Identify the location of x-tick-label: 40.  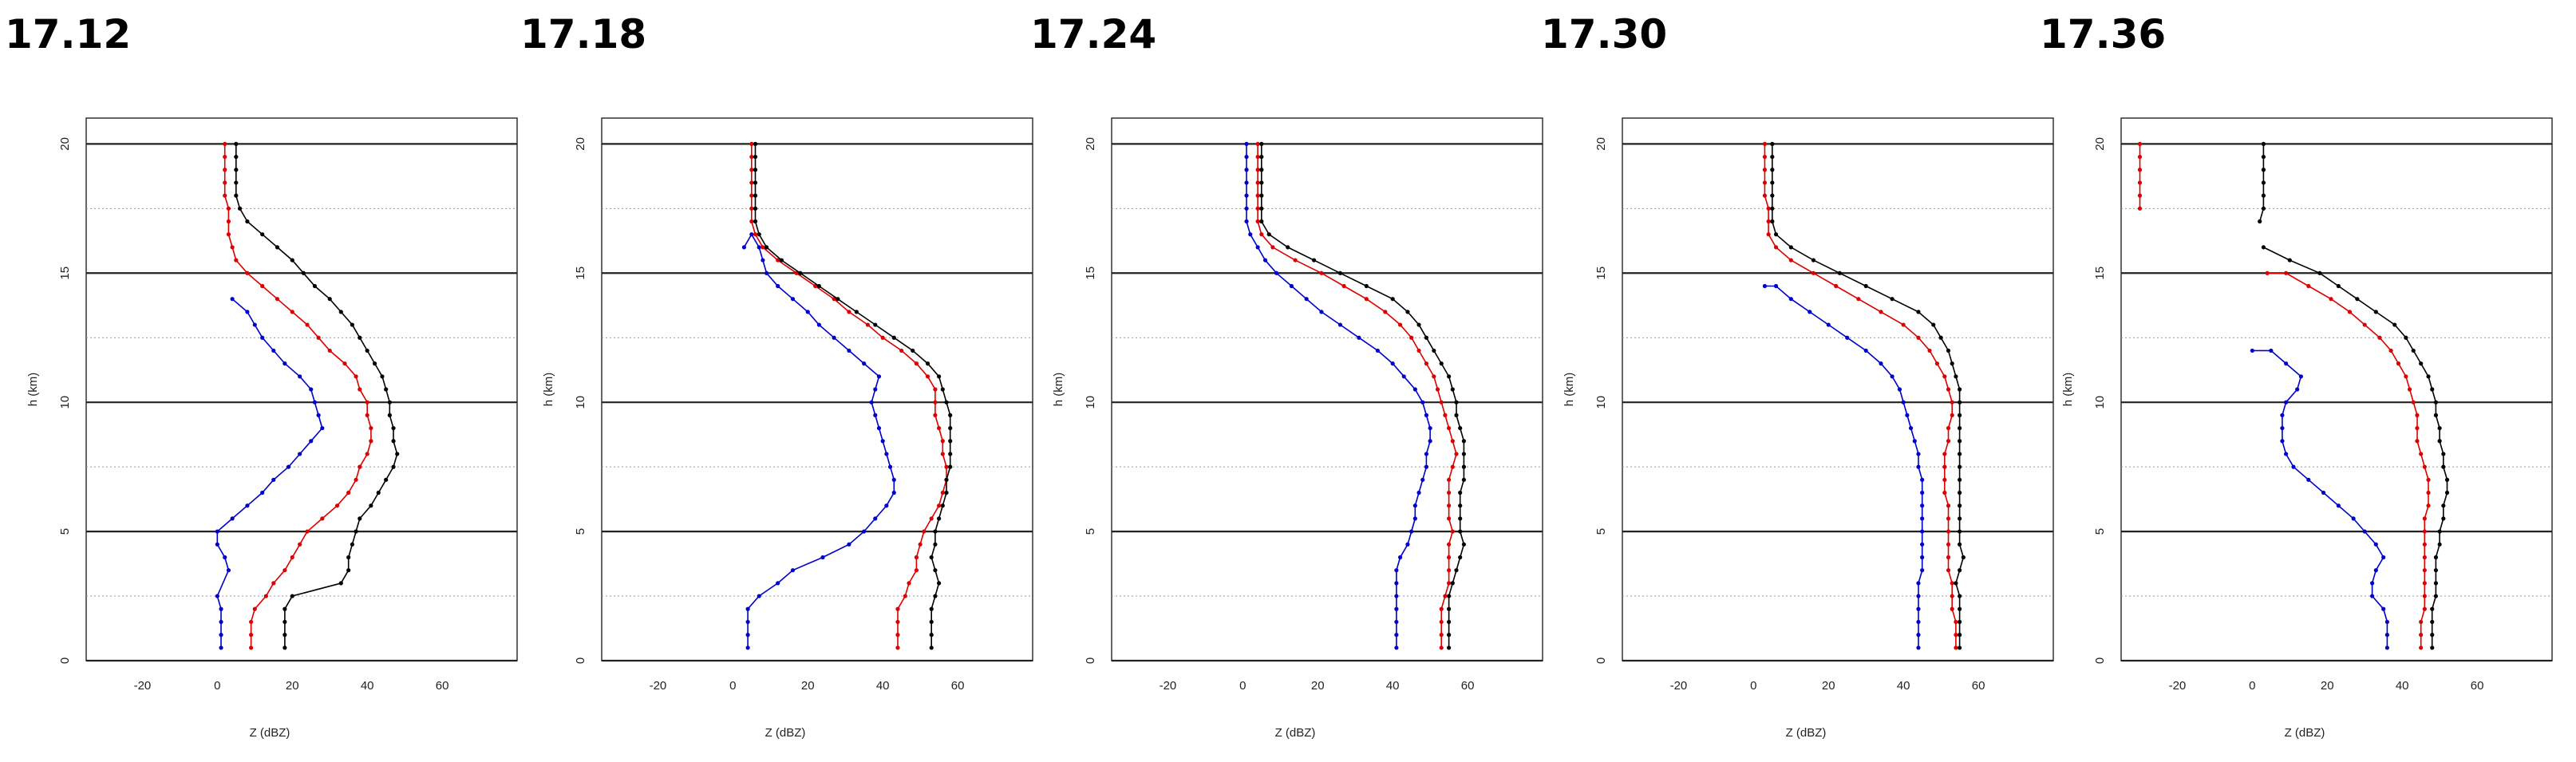
(367, 686).